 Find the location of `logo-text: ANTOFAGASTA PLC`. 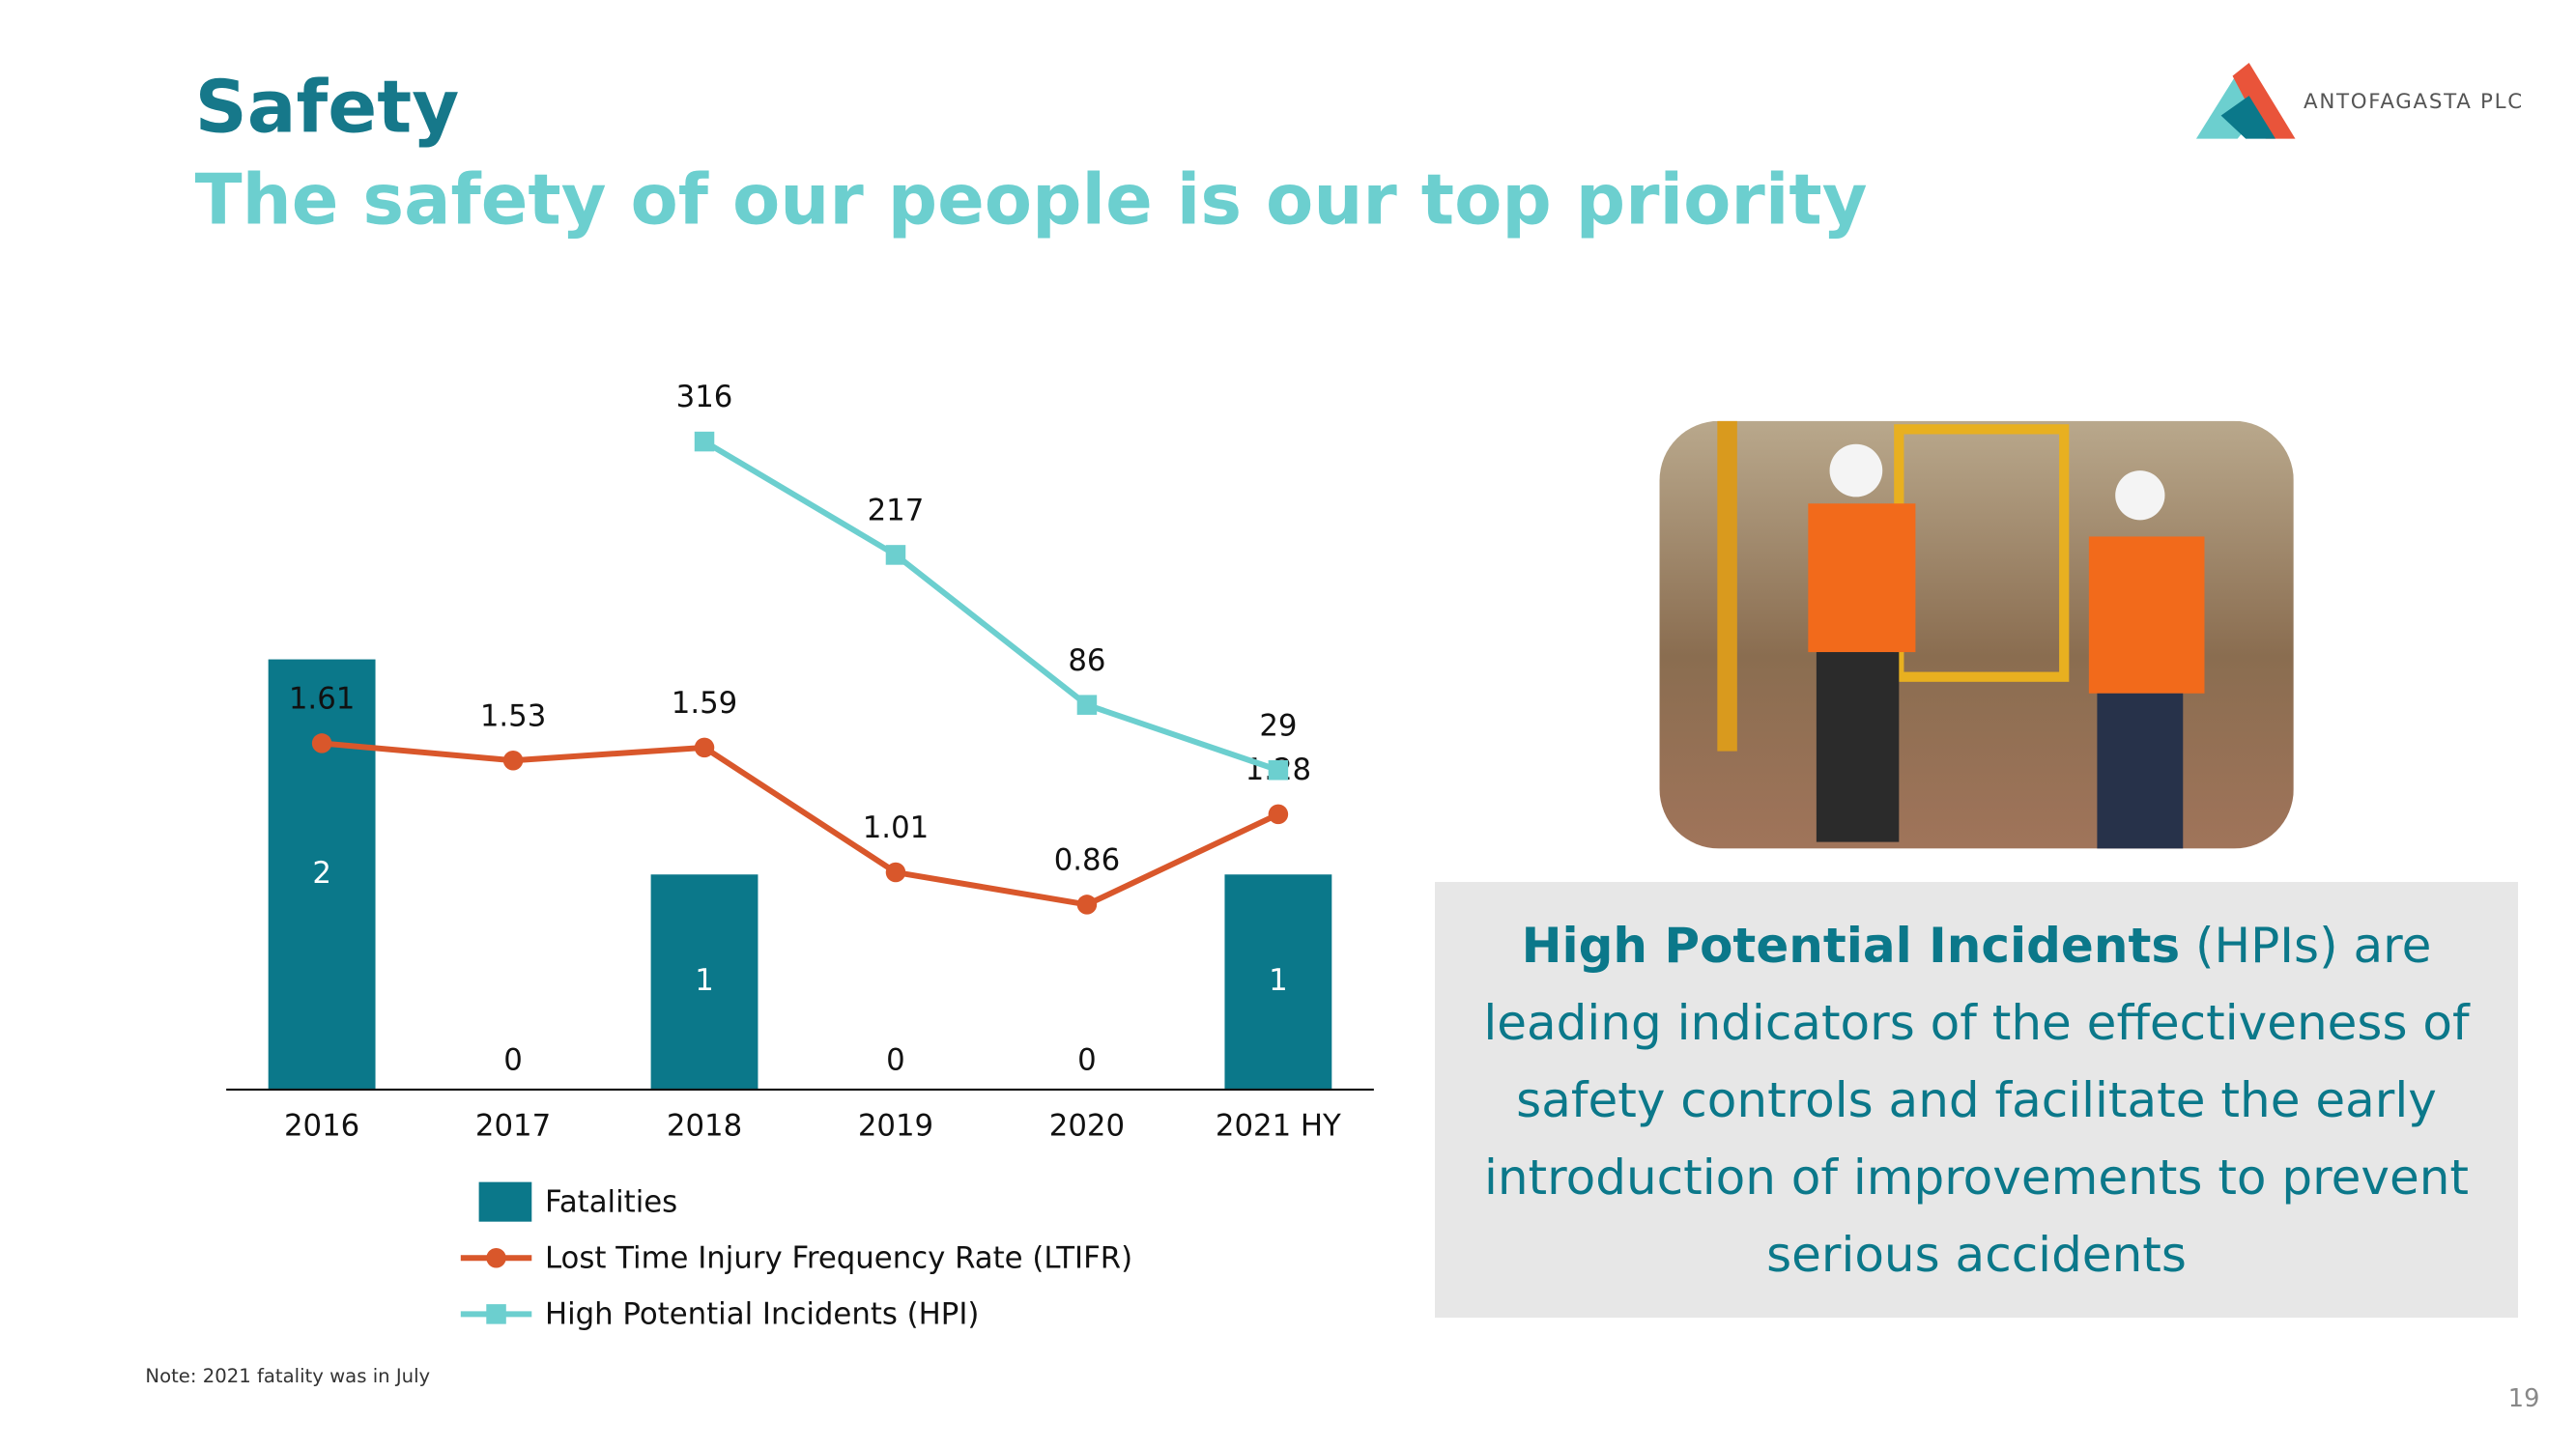

logo-text: ANTOFAGASTA PLC is located at coordinates (2414, 102).